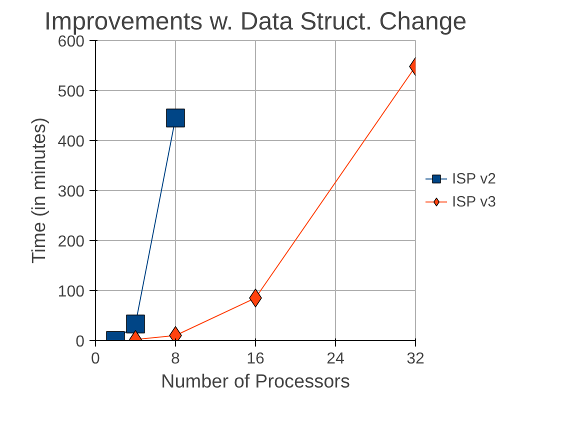 Image resolution: width=581 pixels, height=438 pixels. I want to click on y-tick-label: 100, so click(71, 292).